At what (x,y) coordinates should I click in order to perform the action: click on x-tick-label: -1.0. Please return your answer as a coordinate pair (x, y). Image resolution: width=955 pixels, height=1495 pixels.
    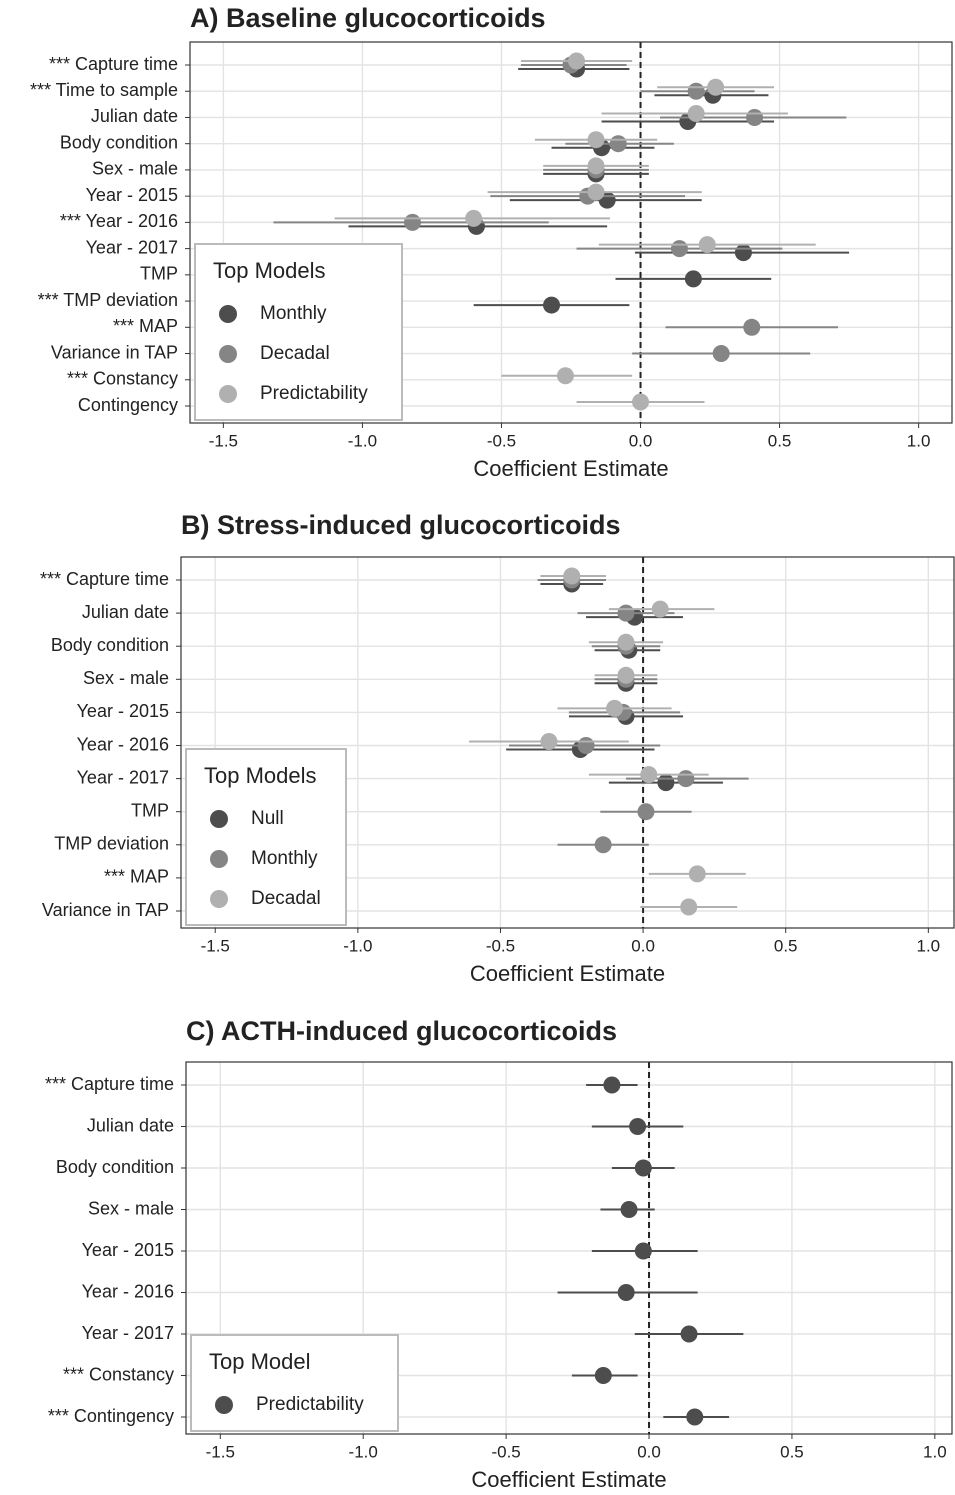
    Looking at the image, I should click on (357, 945).